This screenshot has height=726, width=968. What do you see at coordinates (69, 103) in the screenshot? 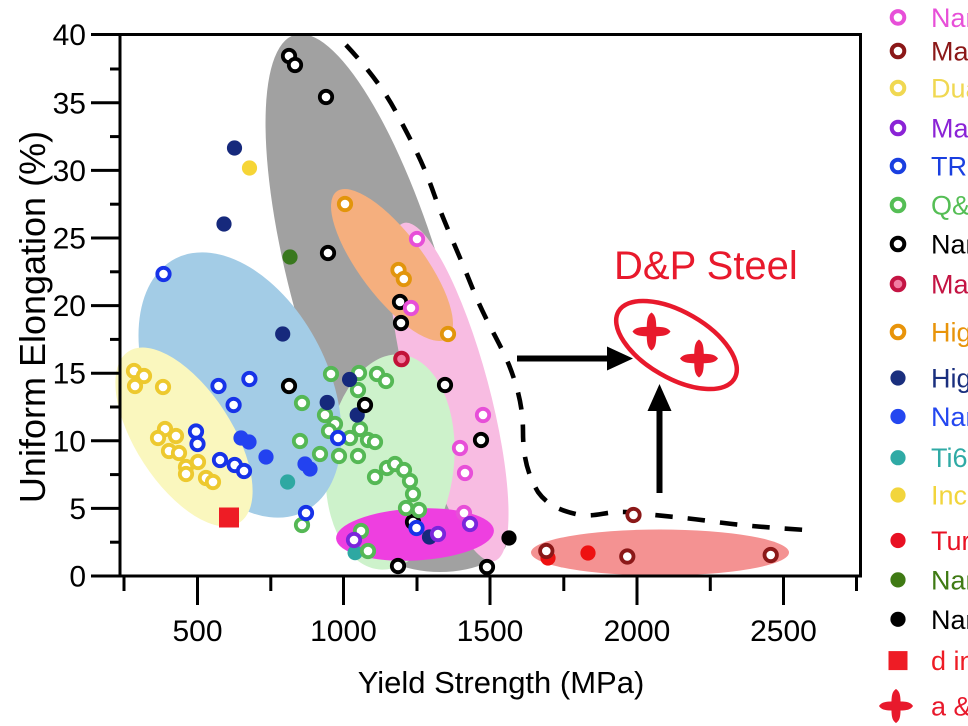
I see `svg-text: 35` at bounding box center [69, 103].